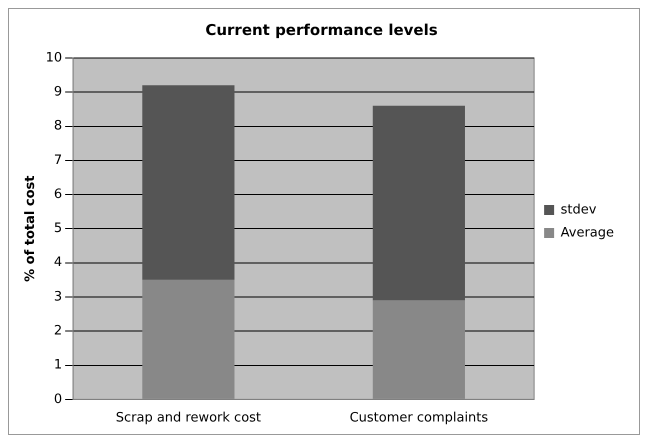 This screenshot has width=648, height=443. I want to click on y-tick-label: 10, so click(54, 58).